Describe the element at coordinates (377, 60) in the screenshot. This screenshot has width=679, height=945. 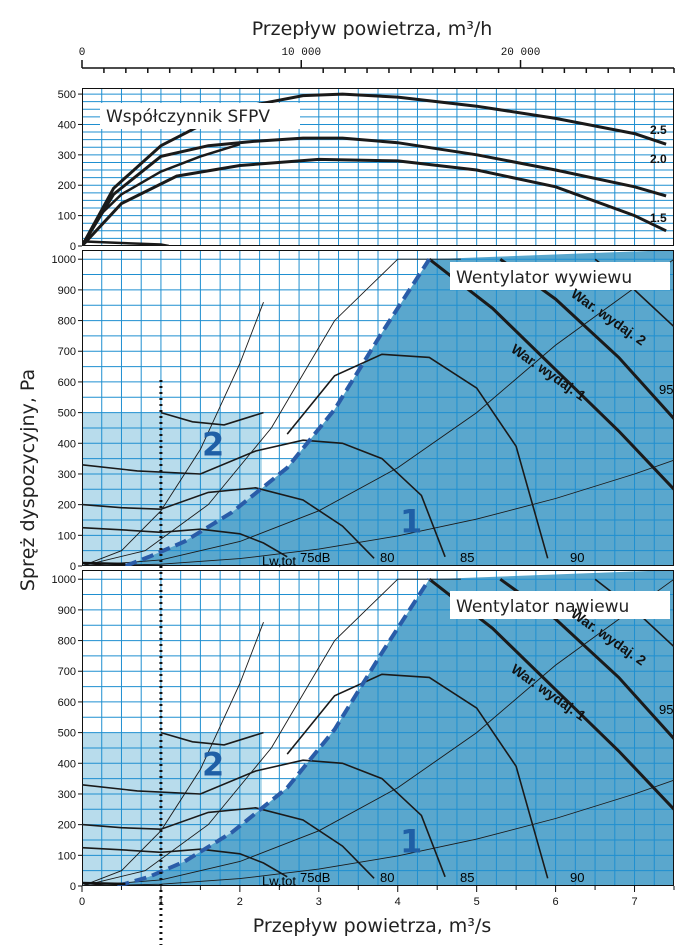
I see `top-axis: 0 10 000 20 000` at that location.